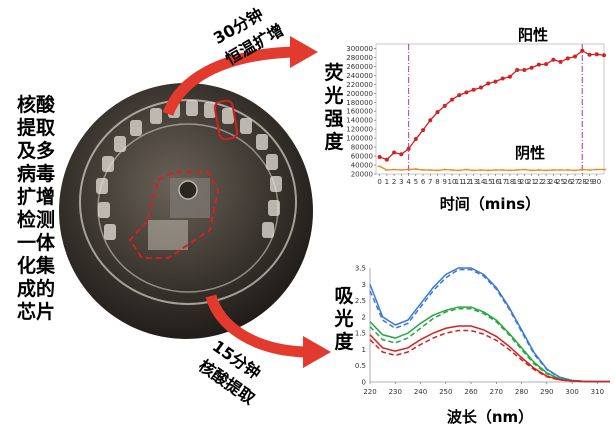 Image resolution: width=615 pixels, height=437 pixels. Describe the element at coordinates (364, 317) in the screenshot. I see `y-tick-label: 2` at that location.